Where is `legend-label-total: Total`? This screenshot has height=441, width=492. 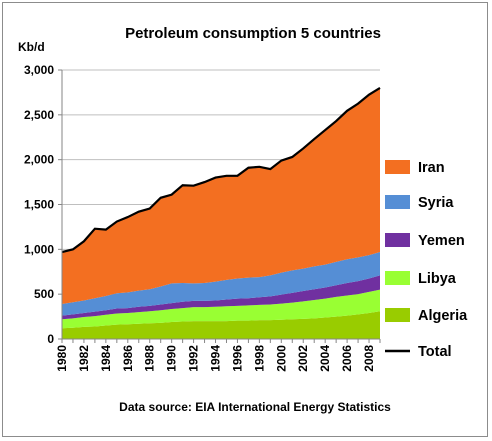 legend-label-total: Total is located at coordinates (435, 352).